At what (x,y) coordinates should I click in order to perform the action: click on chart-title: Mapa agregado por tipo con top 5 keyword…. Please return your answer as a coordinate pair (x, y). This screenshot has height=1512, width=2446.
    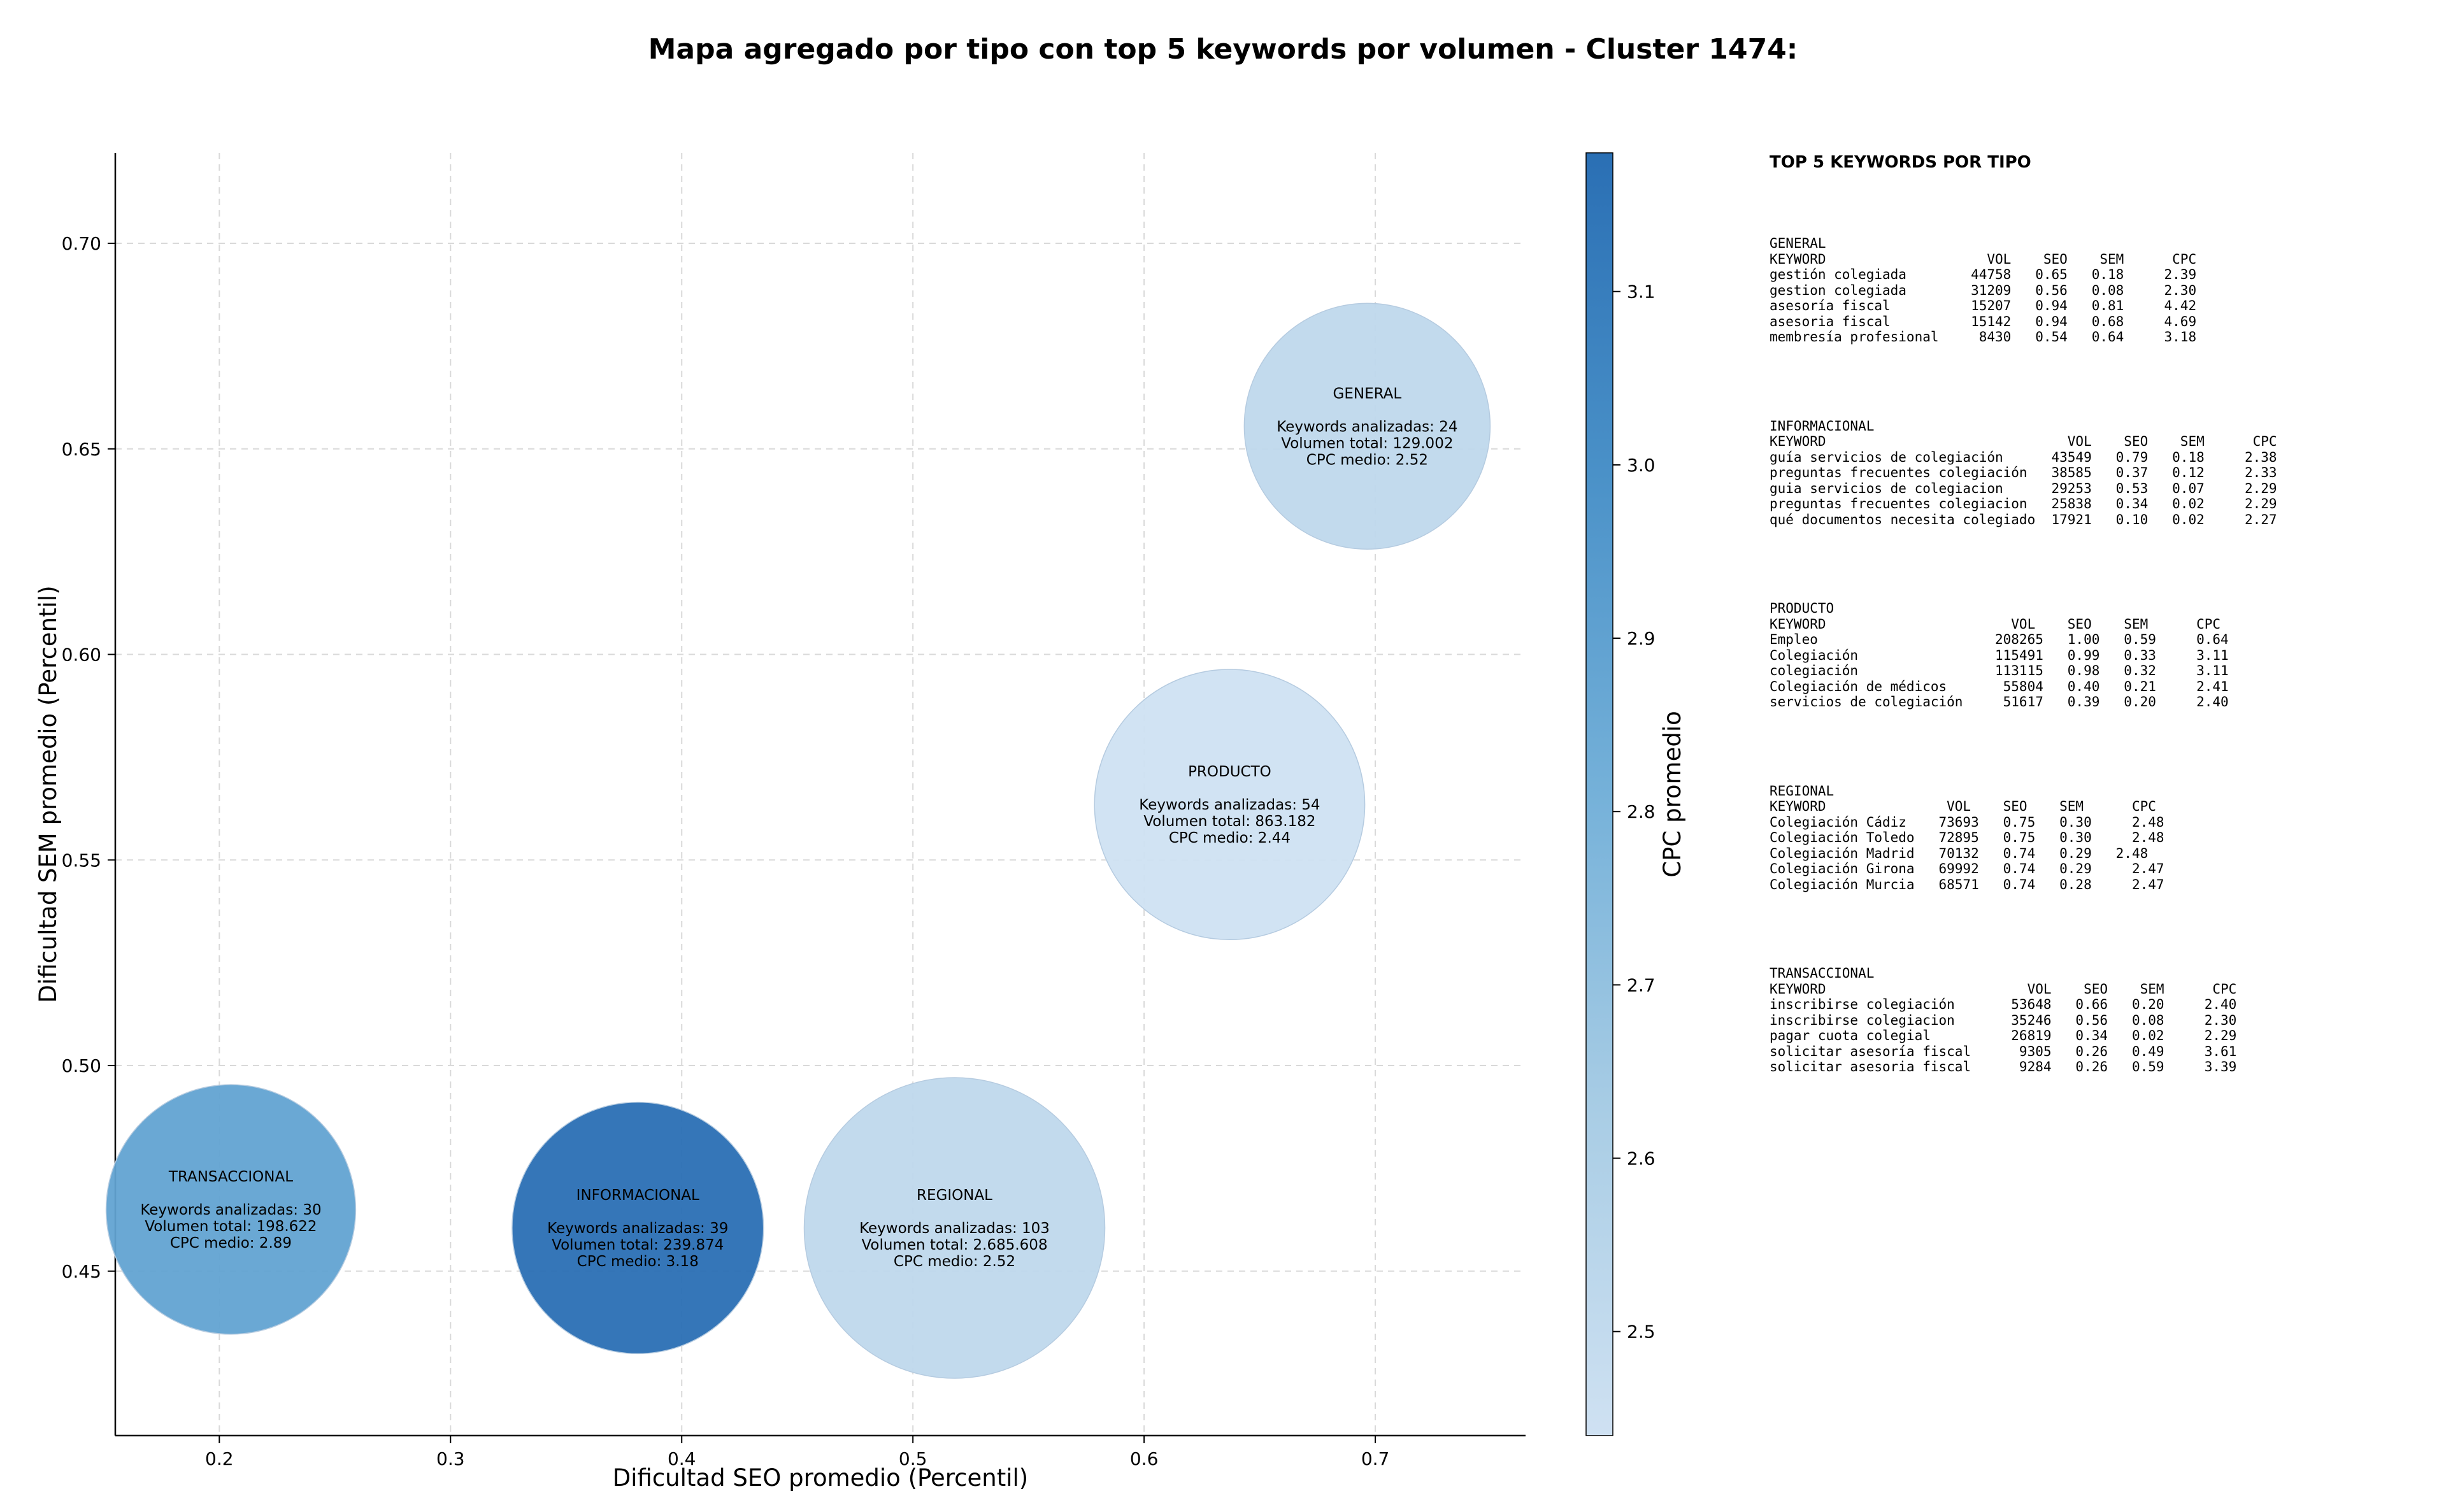
    Looking at the image, I should click on (1223, 49).